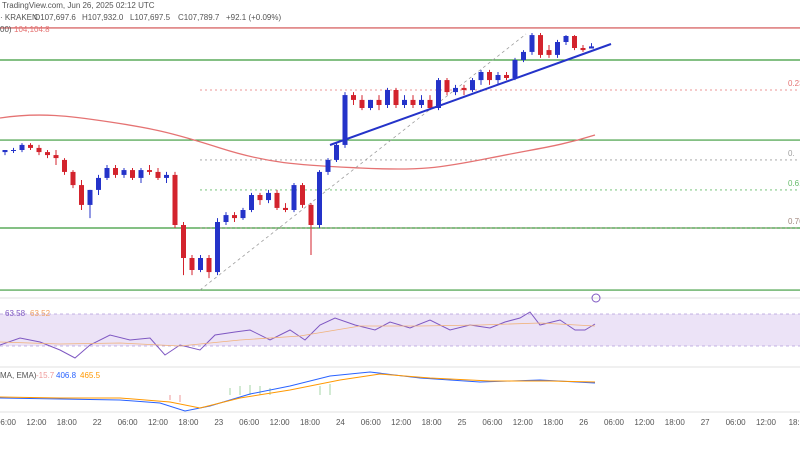  I want to click on macd-line, so click(298, 391).